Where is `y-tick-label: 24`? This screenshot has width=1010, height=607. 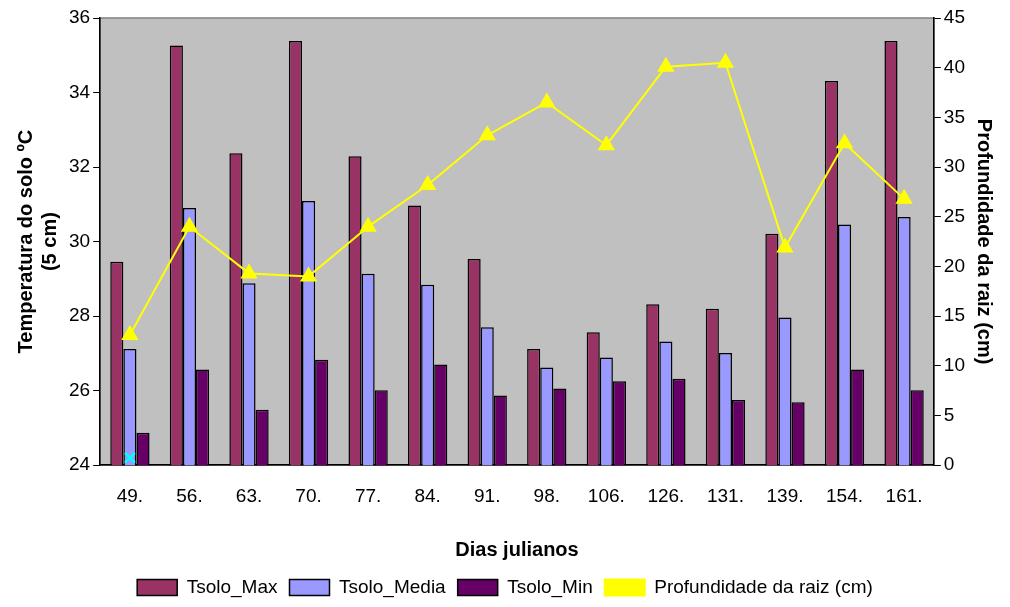 y-tick-label: 24 is located at coordinates (79, 464).